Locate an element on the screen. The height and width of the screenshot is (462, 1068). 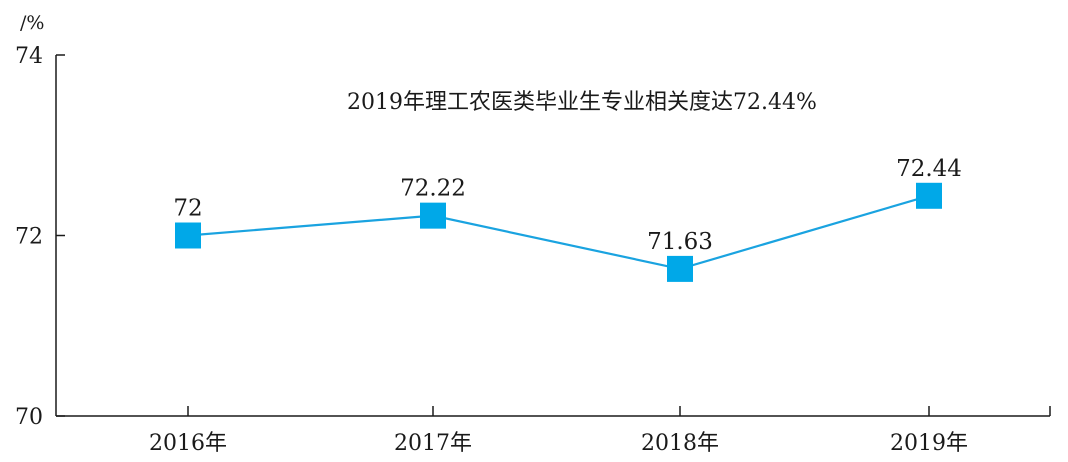
x-tick-label: 2017年 is located at coordinates (433, 443).